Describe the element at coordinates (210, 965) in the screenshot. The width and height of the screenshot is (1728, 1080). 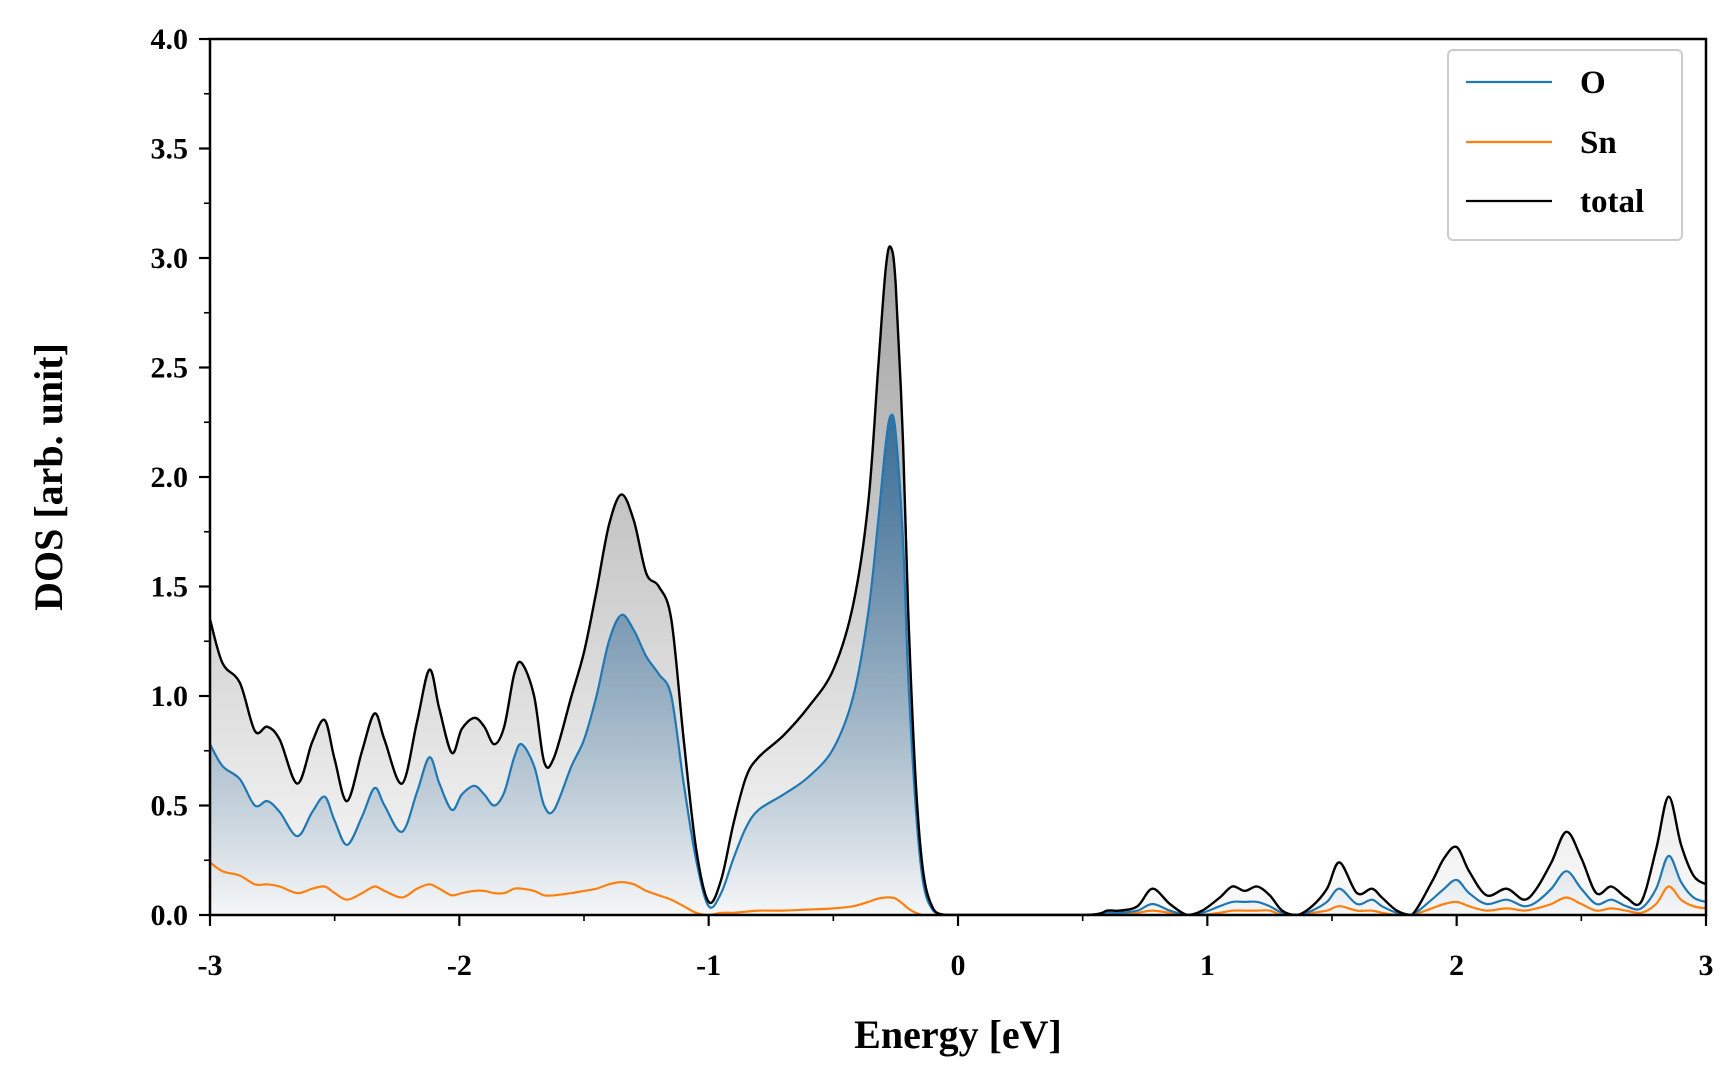
I see `x-tick-label: -3` at that location.